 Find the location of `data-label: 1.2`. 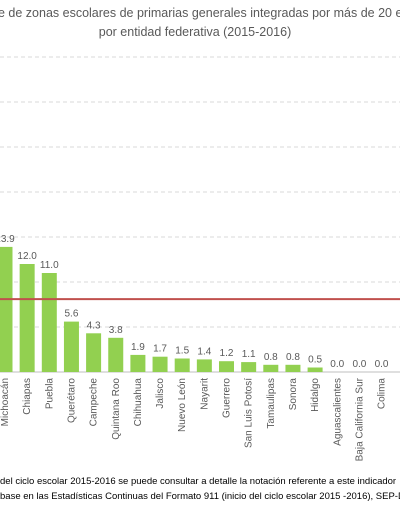

data-label: 1.2 is located at coordinates (227, 353).